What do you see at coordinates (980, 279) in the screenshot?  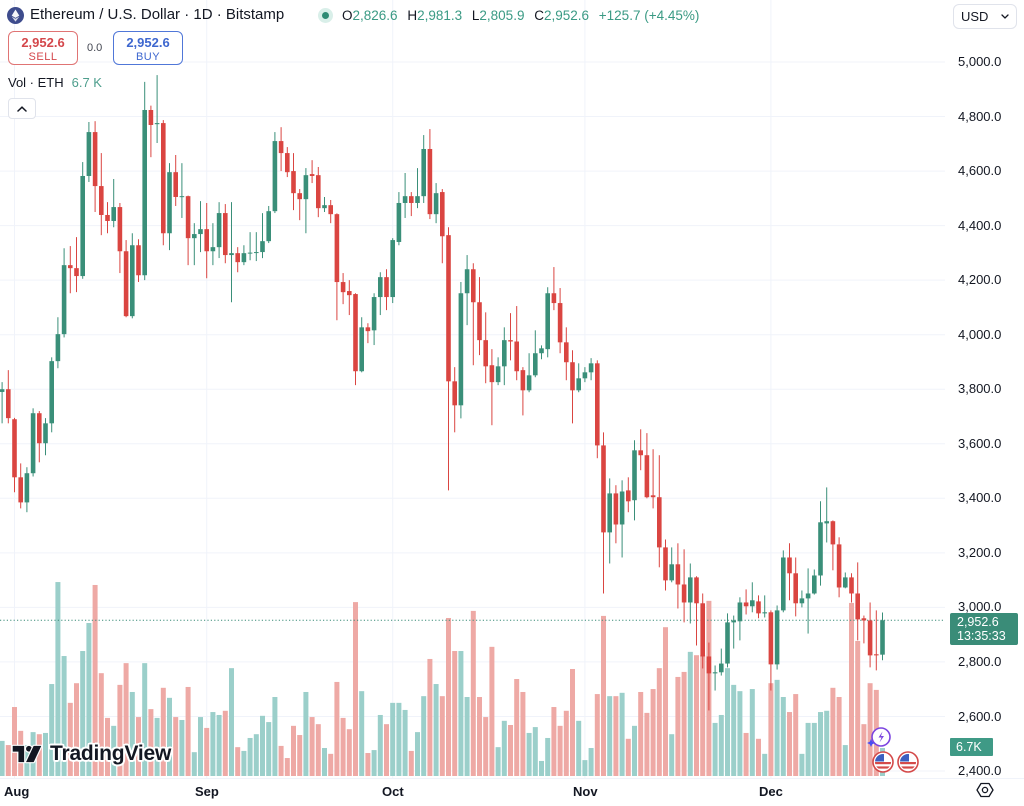 I see `price-axis-label: 4,200.0` at bounding box center [980, 279].